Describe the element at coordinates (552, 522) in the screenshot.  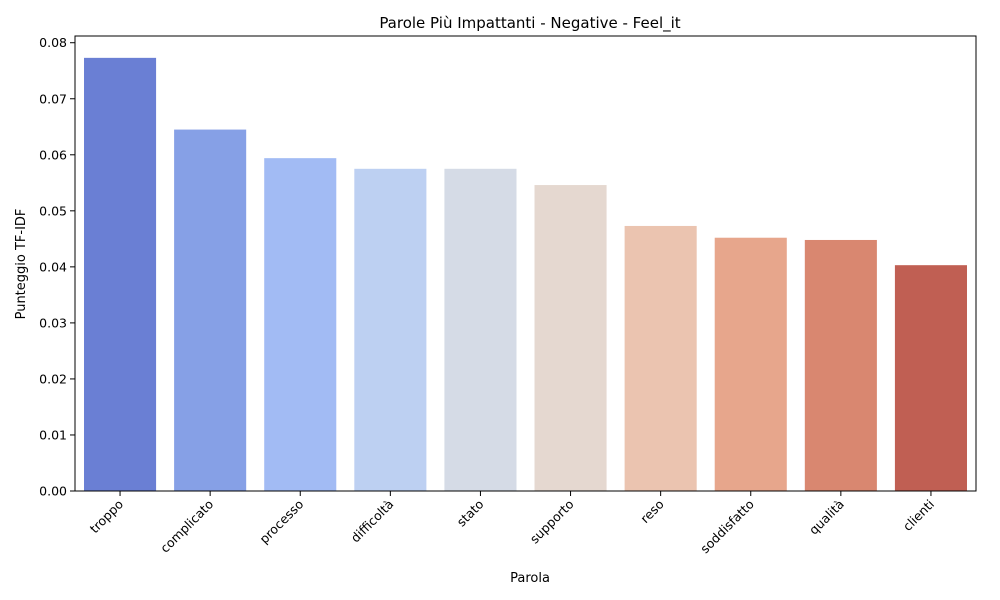
I see `x-tick-label: supporto` at that location.